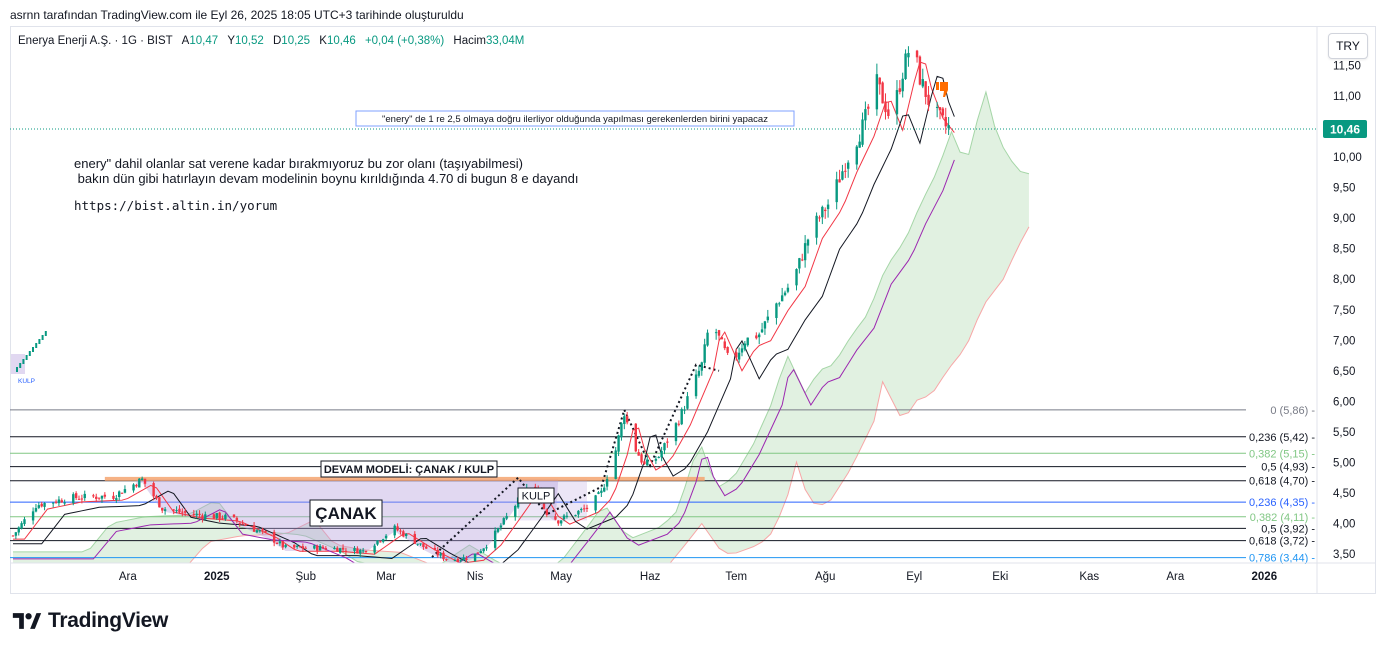 Image resolution: width=1386 pixels, height=651 pixels. I want to click on cup-label-text: ÇANAK, so click(346, 513).